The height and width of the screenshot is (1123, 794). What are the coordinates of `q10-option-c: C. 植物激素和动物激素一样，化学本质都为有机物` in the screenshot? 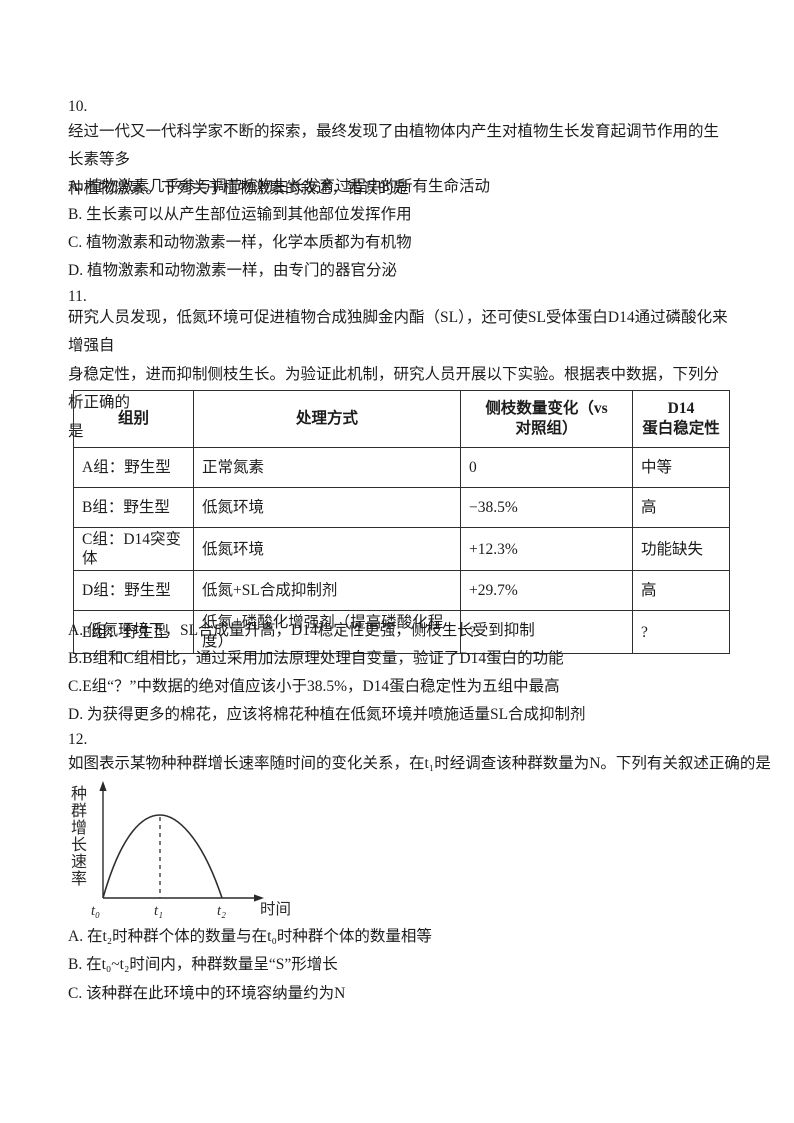 It's located at (240, 242).